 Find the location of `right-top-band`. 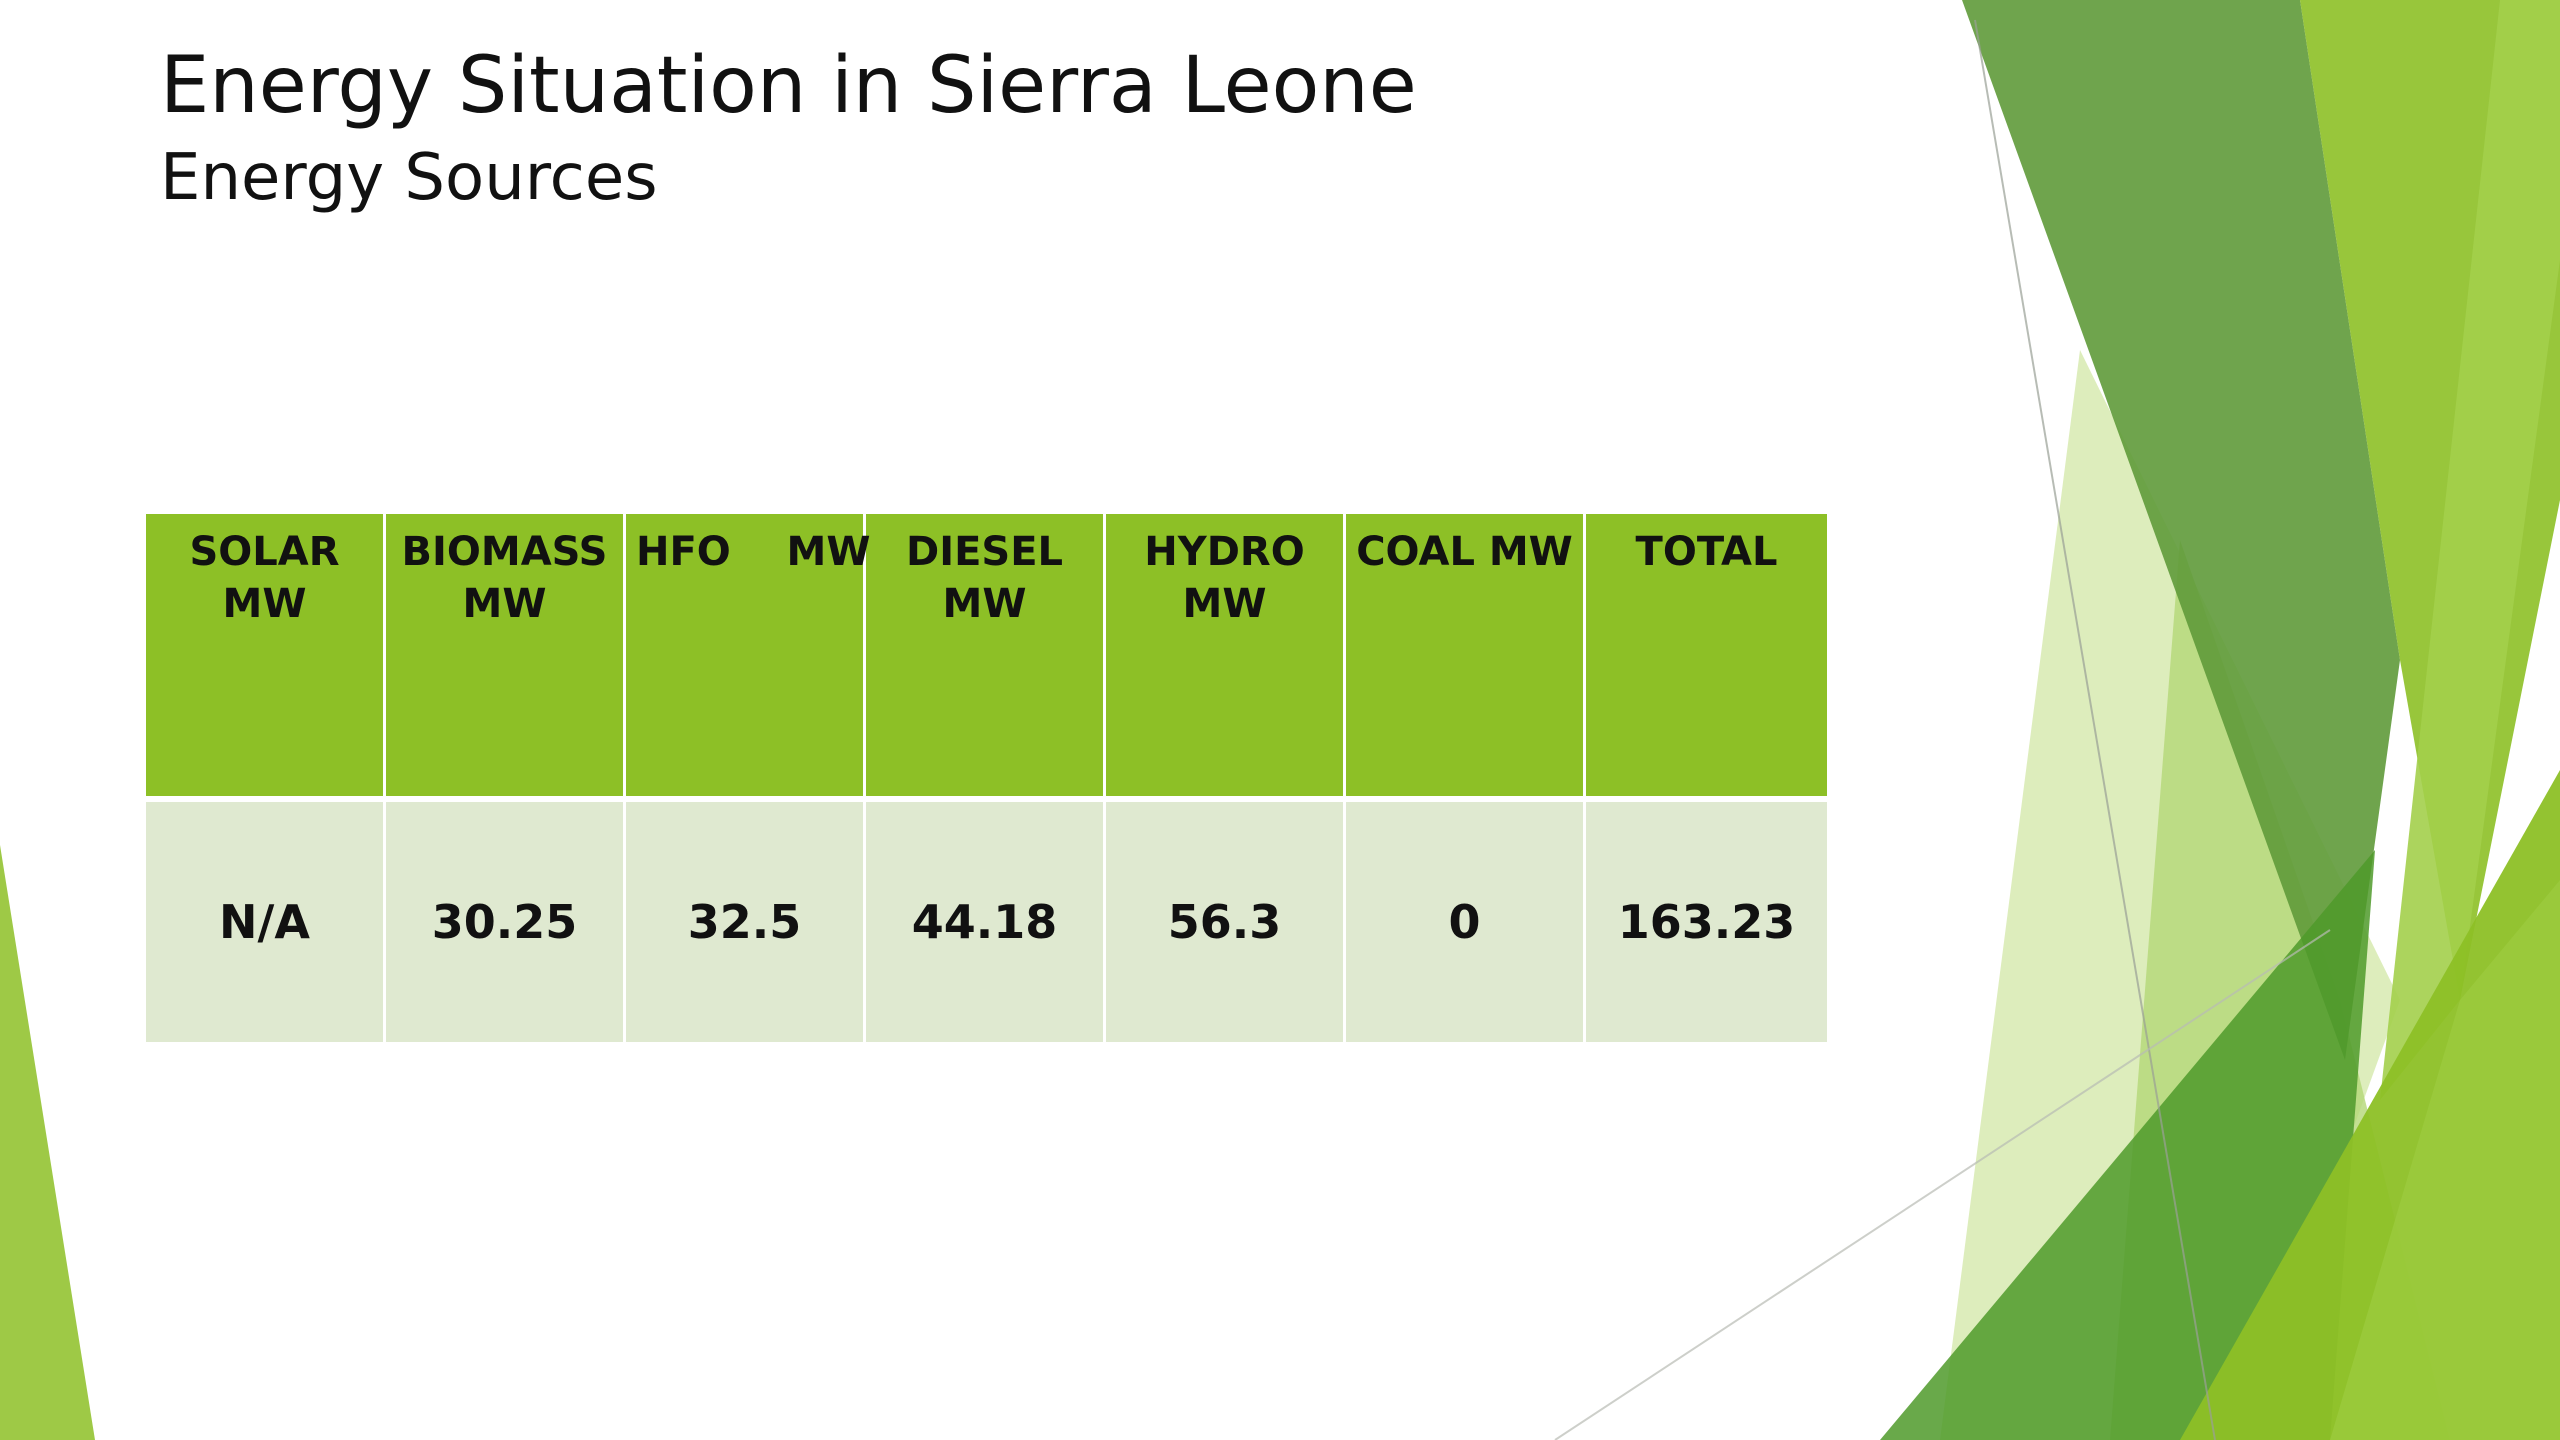

right-top-band is located at coordinates (2470, 550).